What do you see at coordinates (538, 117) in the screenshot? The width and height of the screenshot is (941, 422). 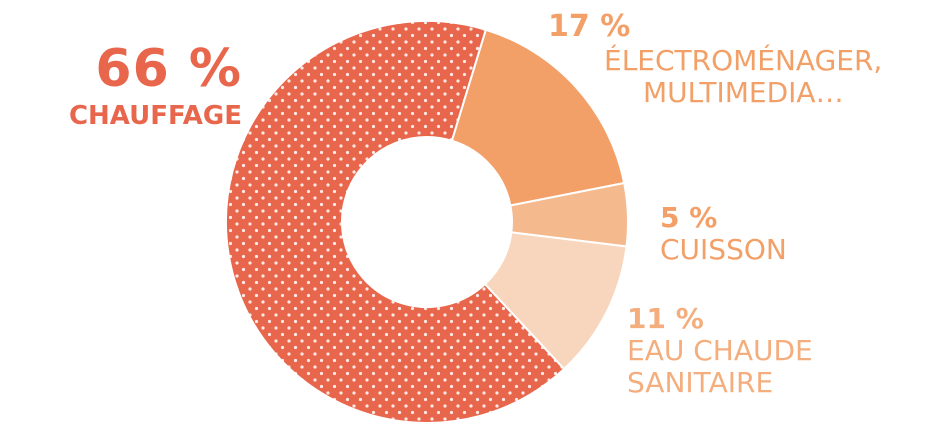 I see `slice-electromenager` at bounding box center [538, 117].